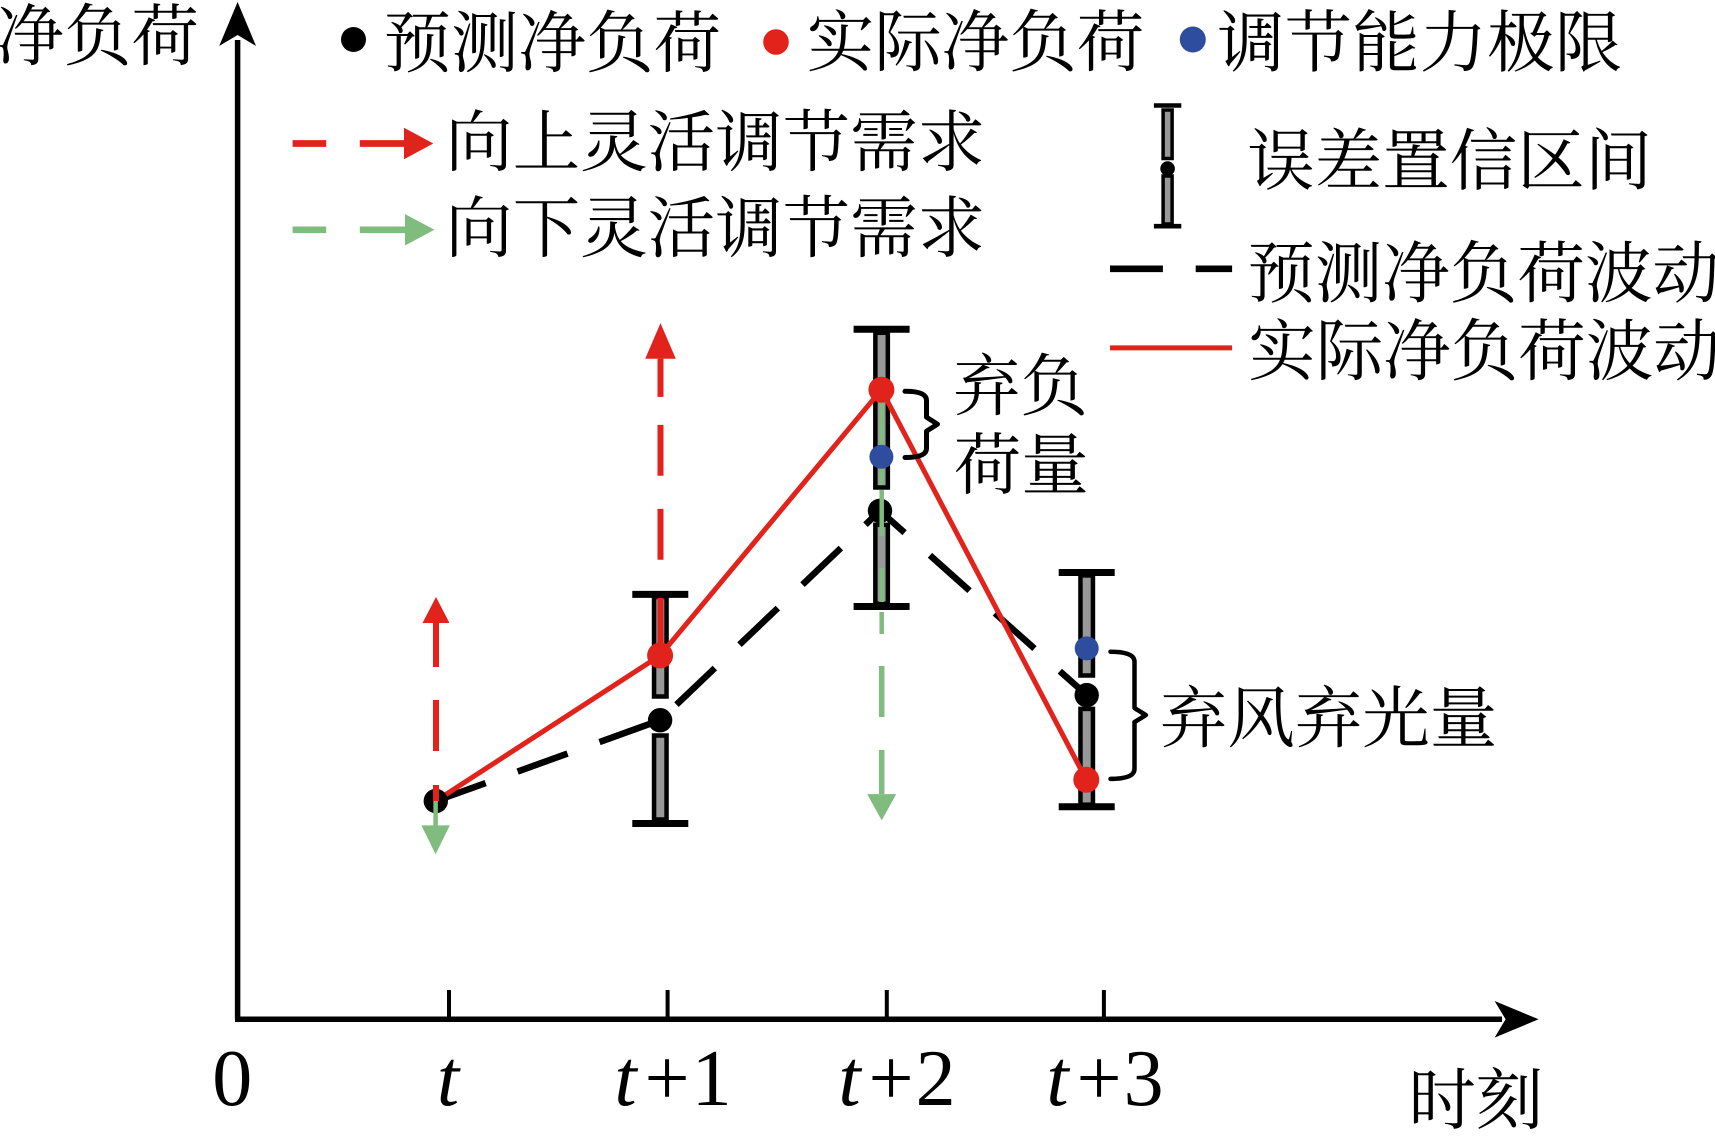 Image resolution: width=1715 pixels, height=1140 pixels. What do you see at coordinates (1104, 1079) in the screenshot?
I see `svg-text:t+3: t +3` at bounding box center [1104, 1079].